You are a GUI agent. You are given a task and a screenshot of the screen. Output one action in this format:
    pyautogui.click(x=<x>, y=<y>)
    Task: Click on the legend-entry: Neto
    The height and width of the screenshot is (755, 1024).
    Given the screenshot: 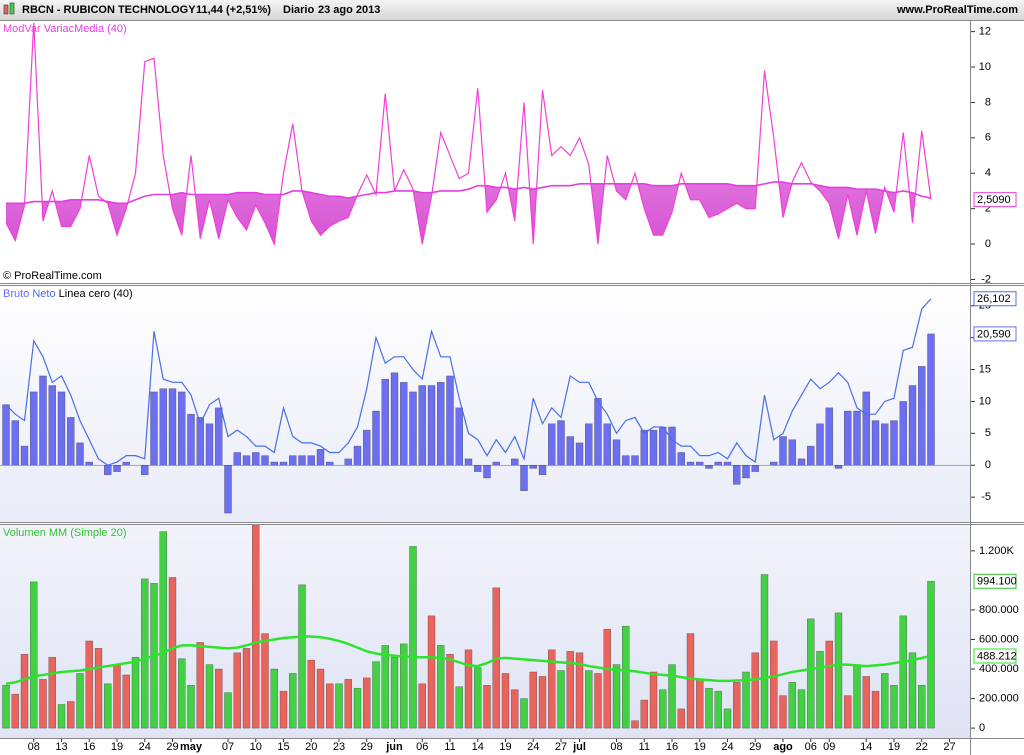 What is the action you would take?
    pyautogui.click(x=43, y=294)
    